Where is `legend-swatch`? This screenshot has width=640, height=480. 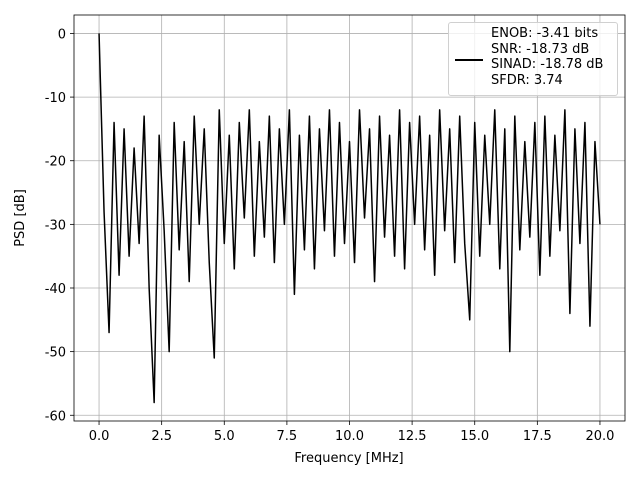
legend-swatch is located at coordinates (469, 60).